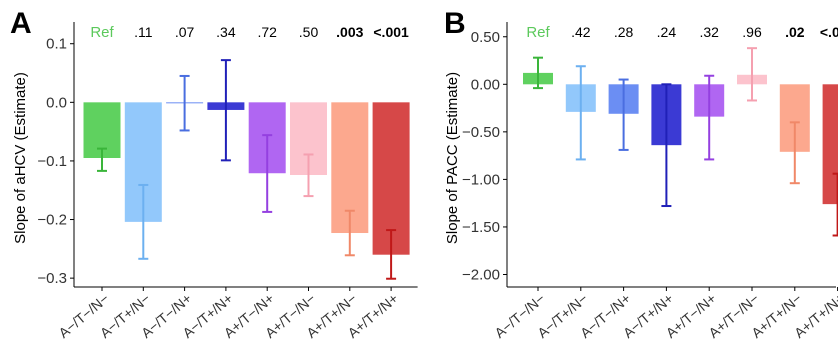 This screenshot has height=358, width=838. What do you see at coordinates (795, 32) in the screenshot?
I see `p-value-label: .02` at bounding box center [795, 32].